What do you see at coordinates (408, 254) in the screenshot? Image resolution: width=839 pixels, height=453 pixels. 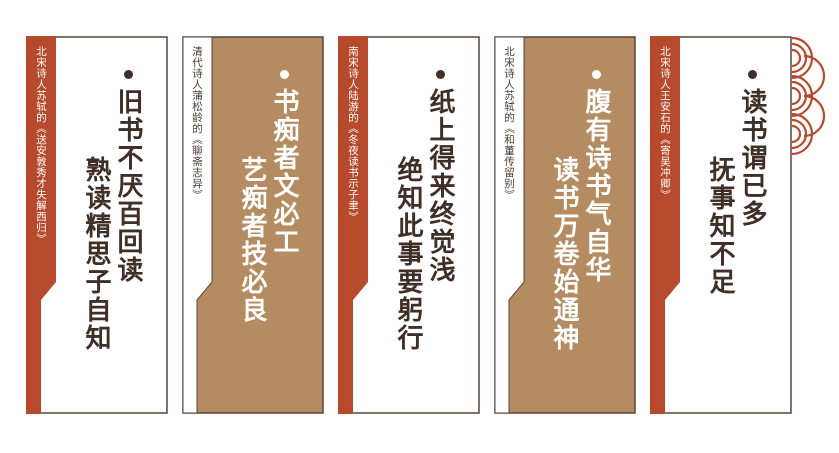 I see `quote-line-2: 绝知此事要躬行` at bounding box center [408, 254].